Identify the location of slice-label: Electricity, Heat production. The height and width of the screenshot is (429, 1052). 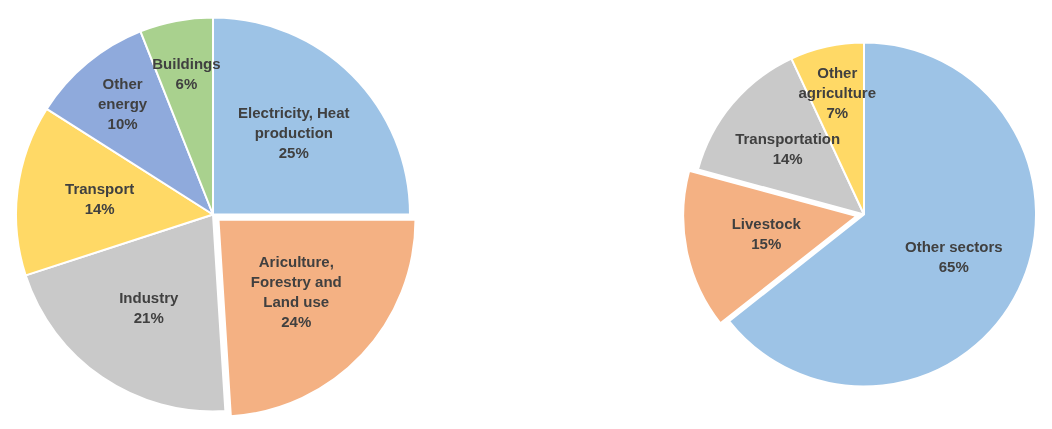
(294, 122).